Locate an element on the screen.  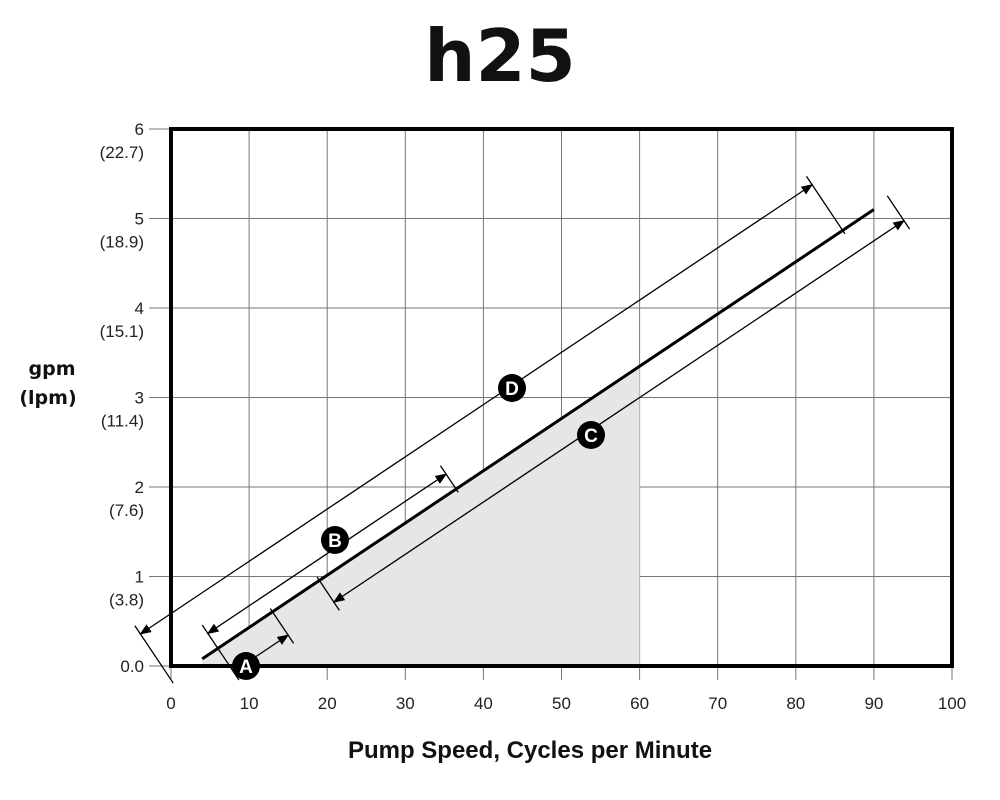
x-tick-label: 50 is located at coordinates (561, 703).